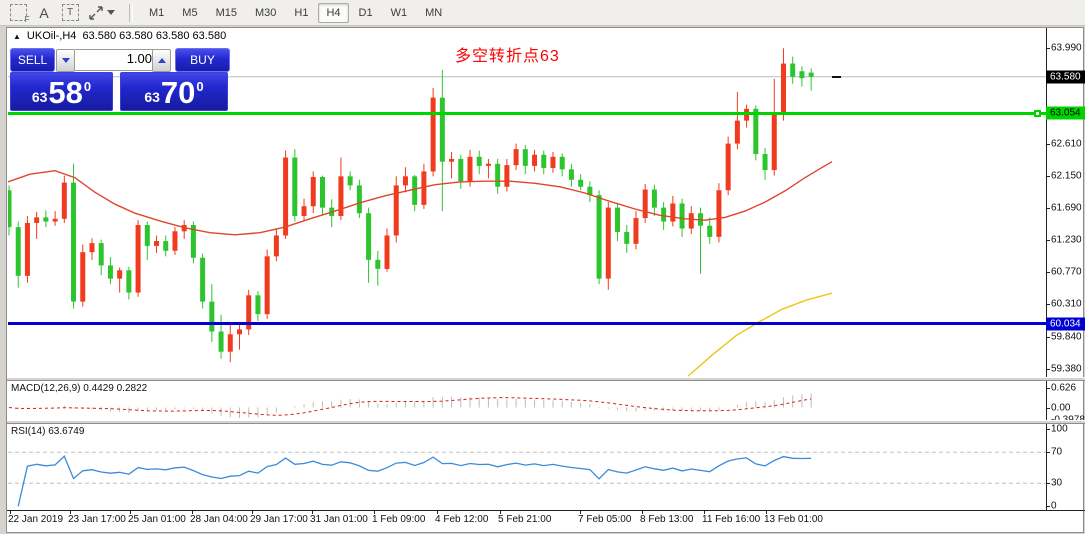 This screenshot has height=534, width=1085. Describe the element at coordinates (174, 91) in the screenshot. I see `buy-price-tile: 63 70 0` at that location.